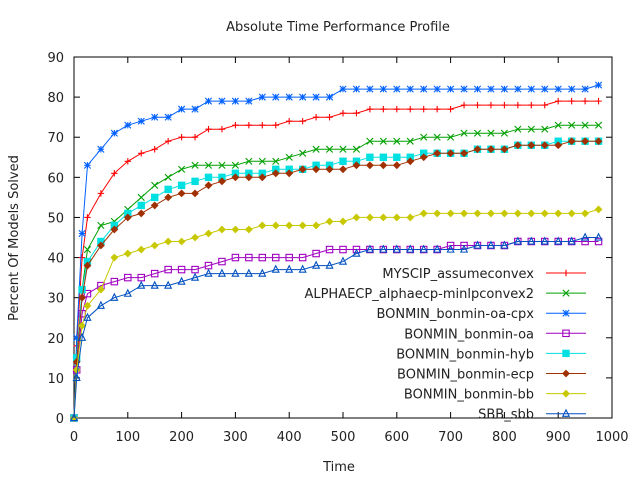  I want to click on y-tick-label: 10, so click(55, 379).